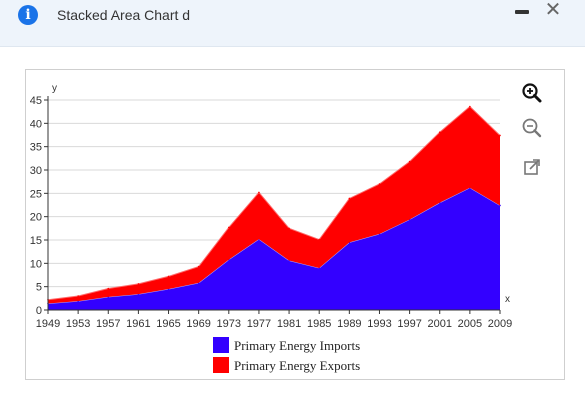  What do you see at coordinates (36, 194) in the screenshot?
I see `y-tick-label: 25` at bounding box center [36, 194].